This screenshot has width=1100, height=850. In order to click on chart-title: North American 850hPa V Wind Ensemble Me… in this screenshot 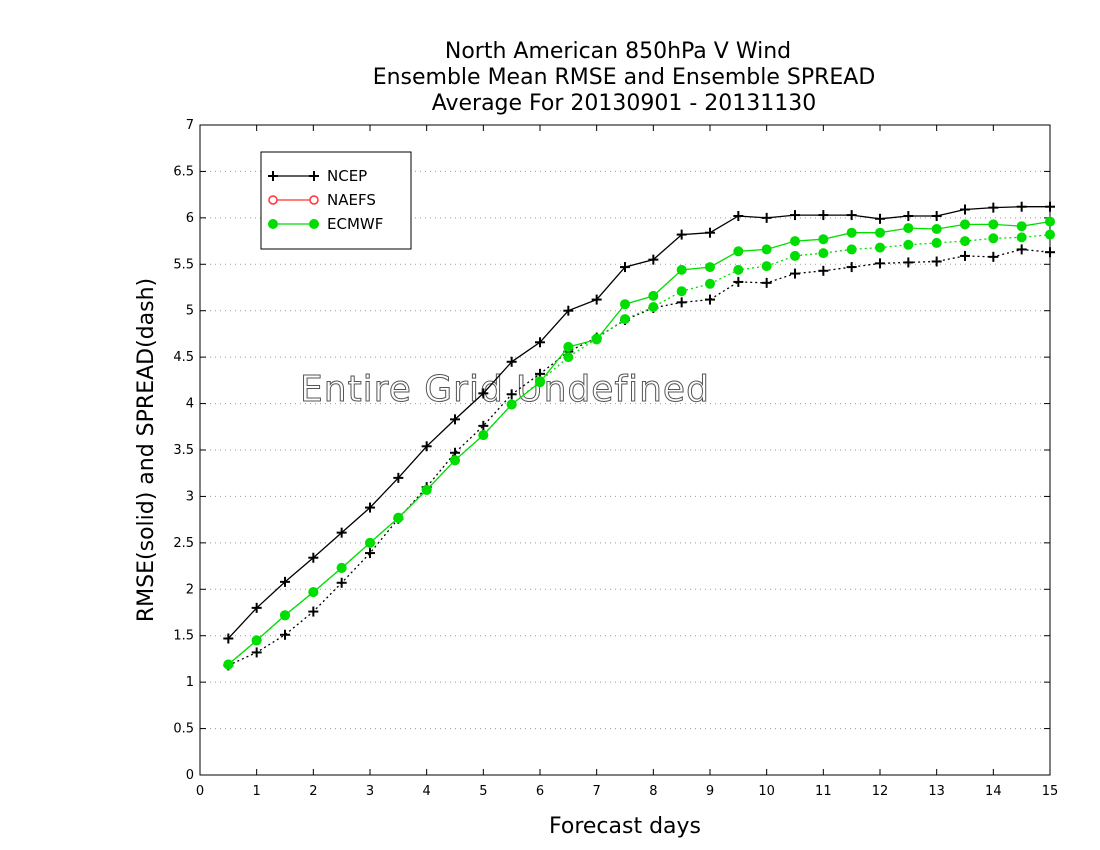, I will do `click(624, 77)`.